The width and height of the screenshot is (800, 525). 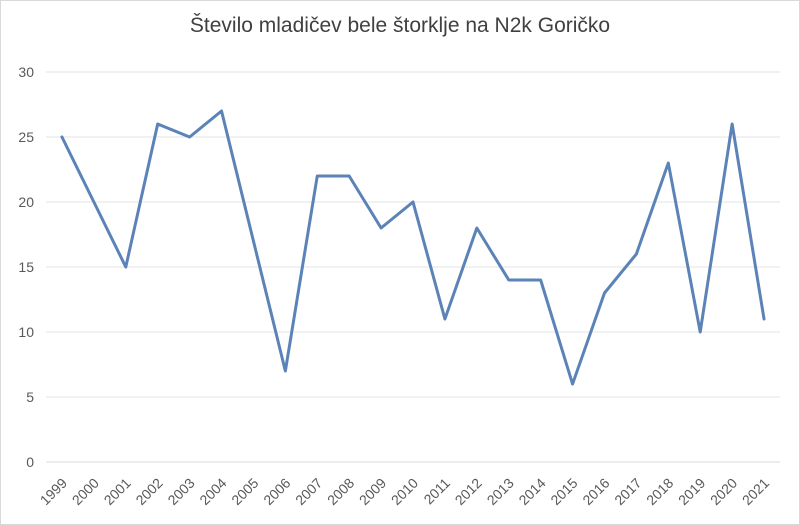 I want to click on x-tick-label: 2016, so click(x=595, y=491).